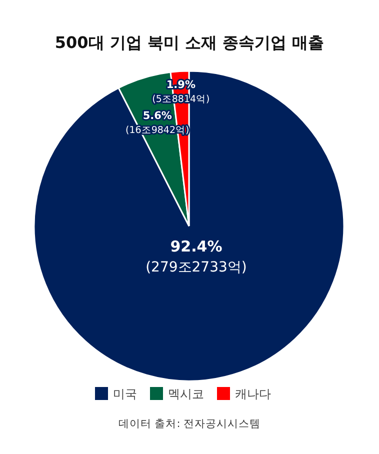 The height and width of the screenshot is (454, 379). I want to click on legend-label: 멕시코, so click(186, 394).